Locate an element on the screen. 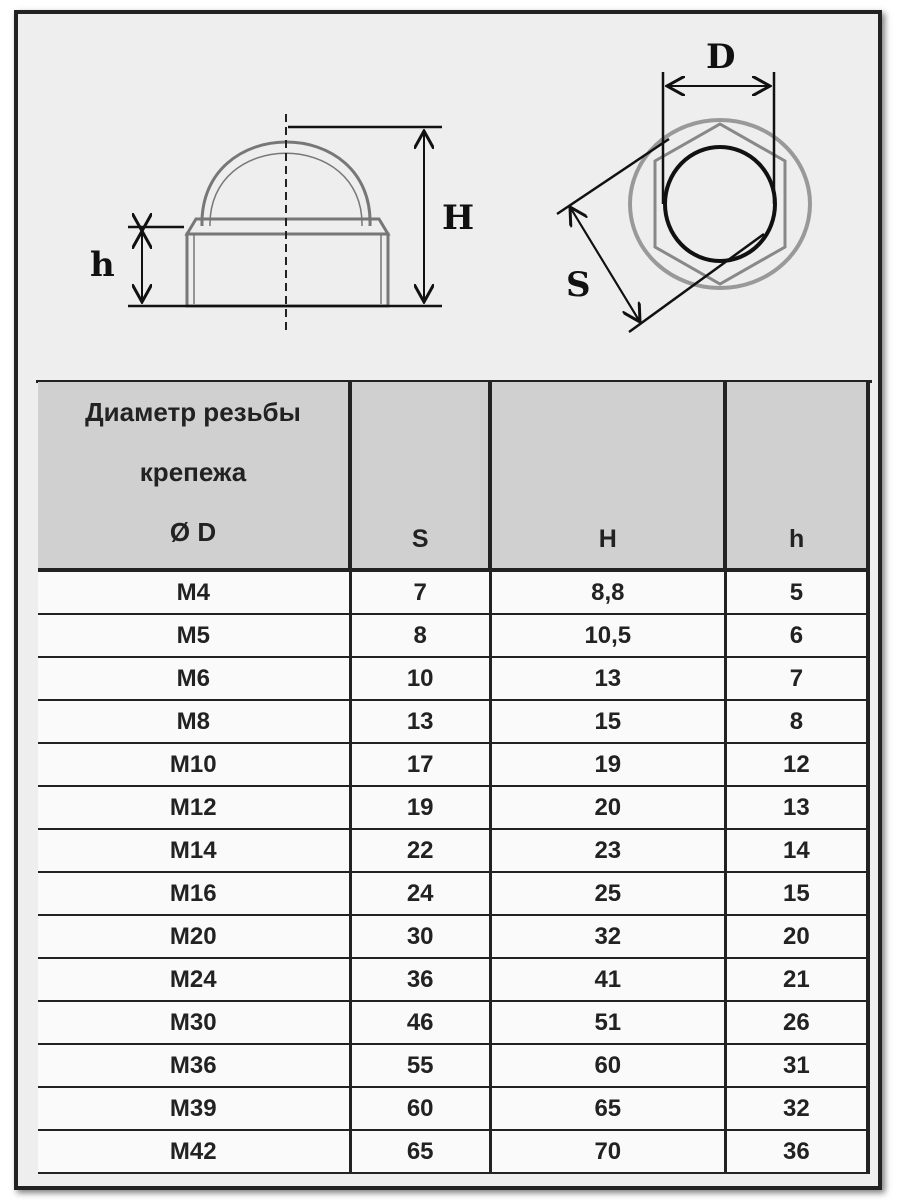 The width and height of the screenshot is (900, 1200). cell-s: 8 is located at coordinates (419, 636).